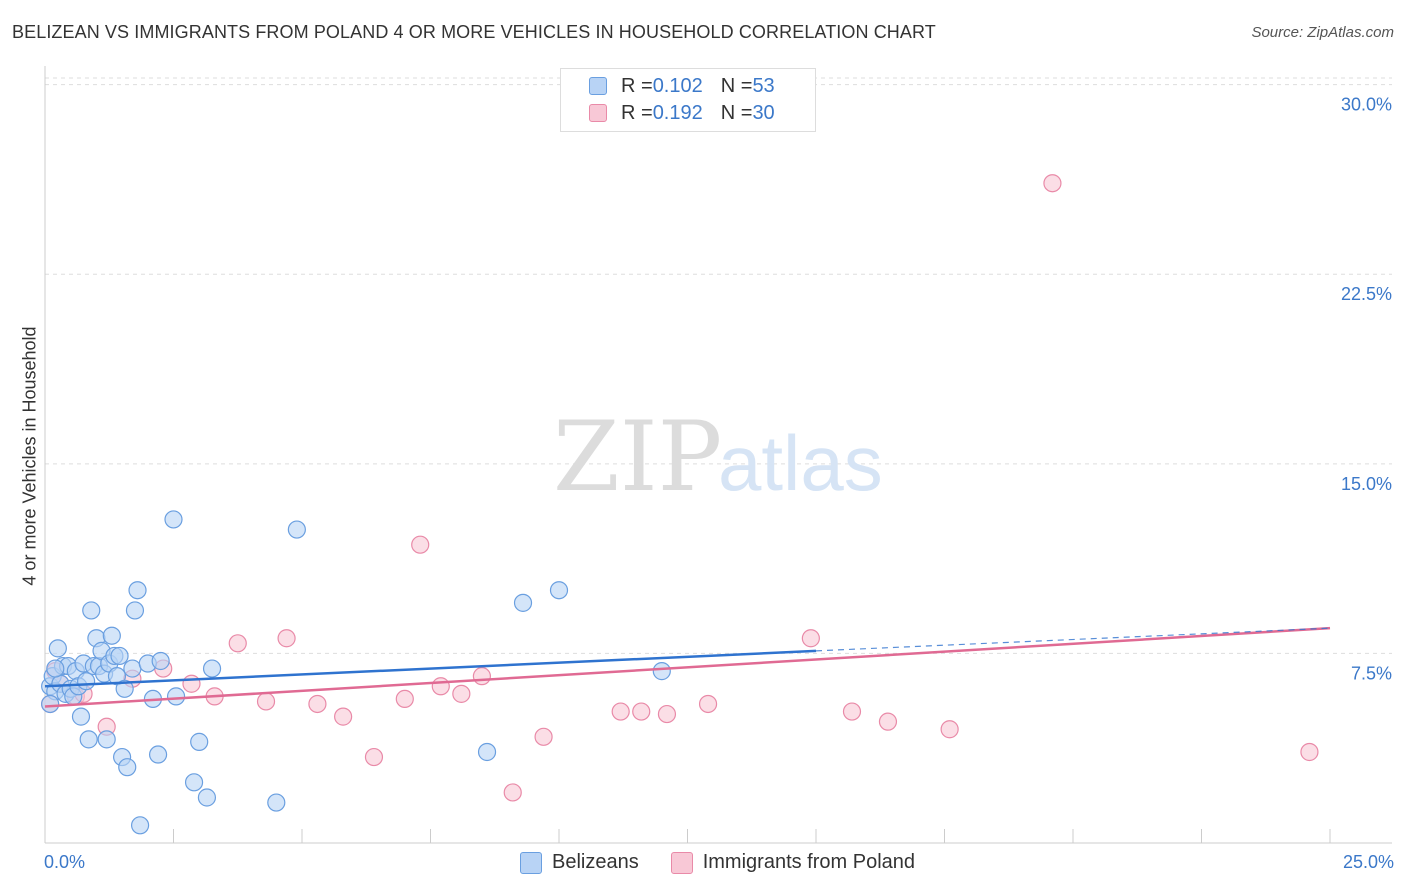 The width and height of the screenshot is (1406, 892). Describe the element at coordinates (1366, 484) in the screenshot. I see `y-tick-label: 15.0%` at that location.